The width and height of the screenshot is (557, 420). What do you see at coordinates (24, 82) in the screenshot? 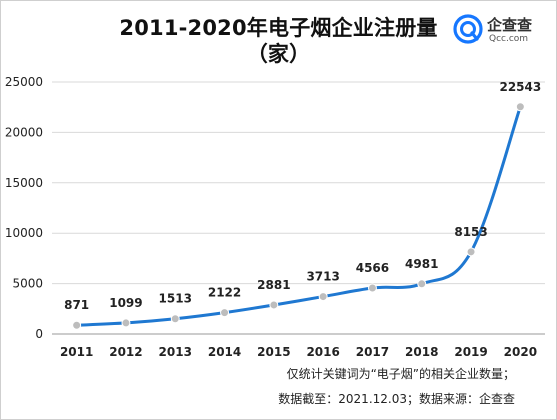
I see `y-tick-label: 25000` at bounding box center [24, 82].